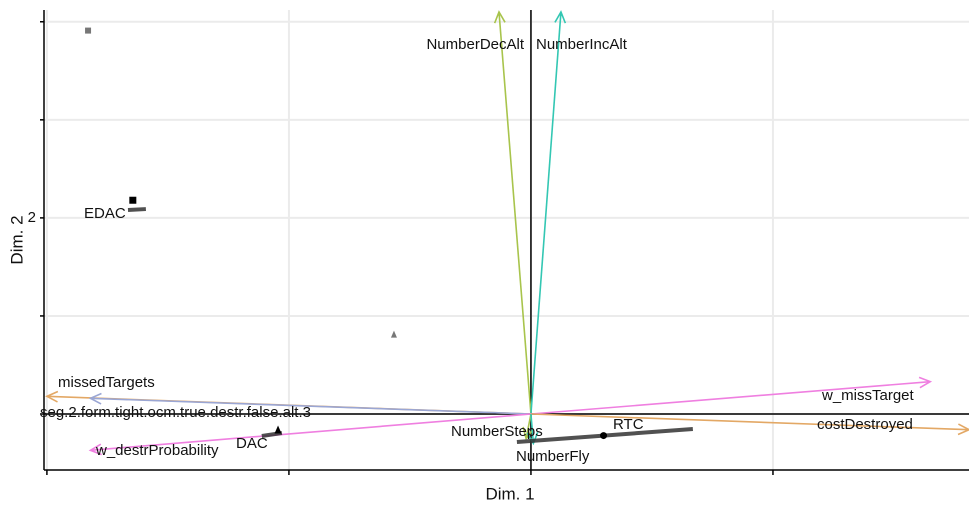 This screenshot has width=969, height=508. Describe the element at coordinates (553, 456) in the screenshot. I see `vector-label: NumberFly` at that location.